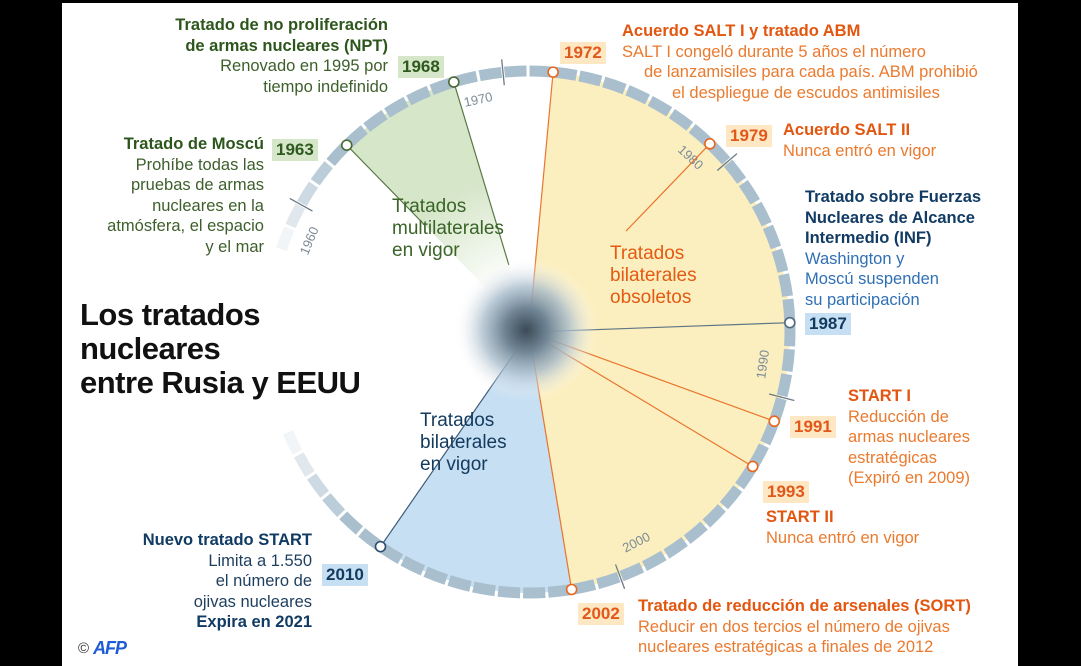 The height and width of the screenshot is (666, 1081). I want to click on year-badge-1972: 1972, so click(583, 53).